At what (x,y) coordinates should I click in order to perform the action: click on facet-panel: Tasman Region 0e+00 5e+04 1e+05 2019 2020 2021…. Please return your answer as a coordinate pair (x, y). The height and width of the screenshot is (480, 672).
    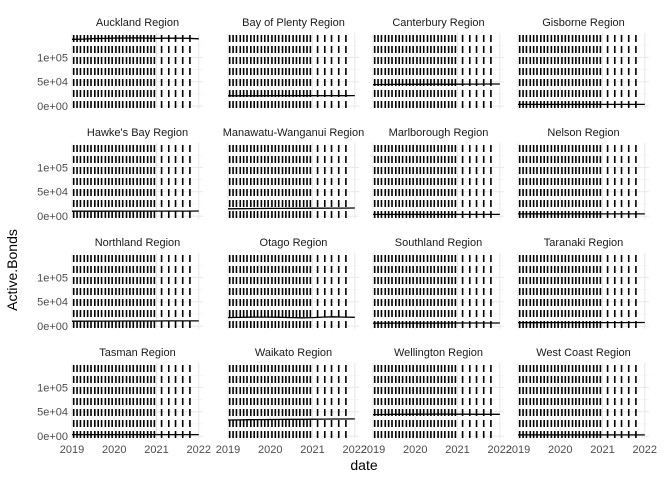
    Looking at the image, I should click on (124, 401).